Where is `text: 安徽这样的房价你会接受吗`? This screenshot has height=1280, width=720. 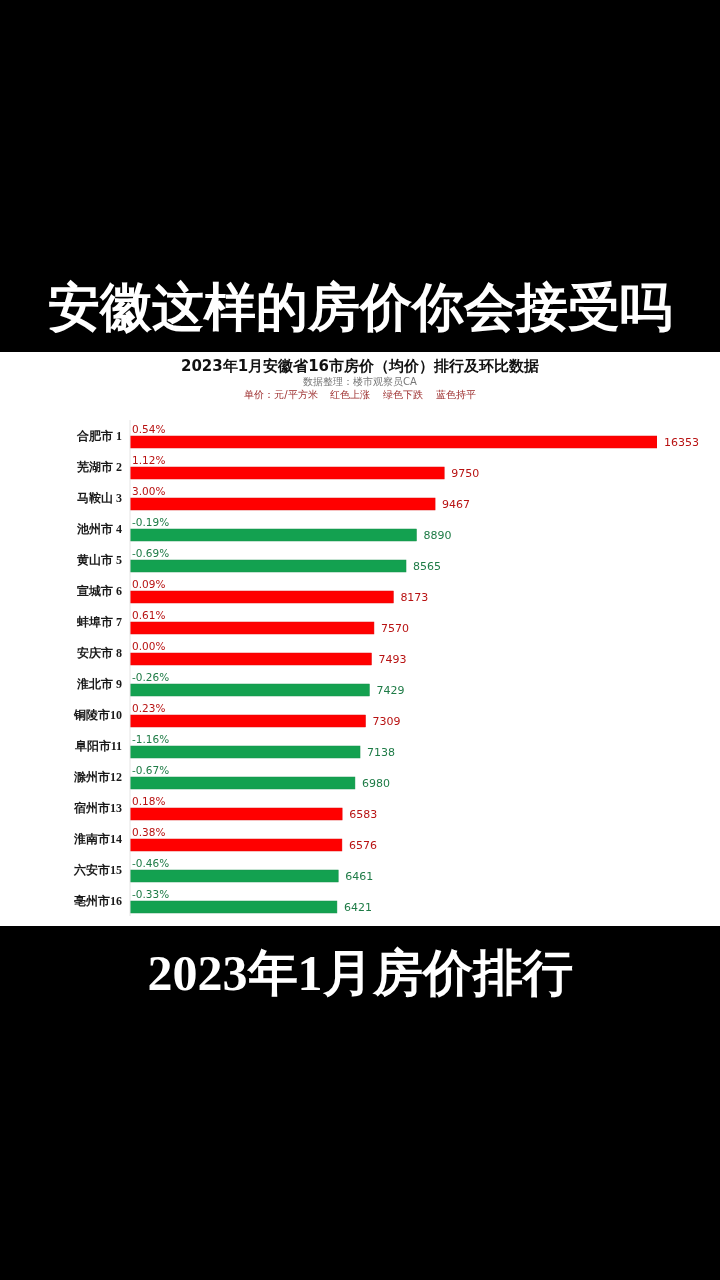
text: 安徽这样的房价你会接受吗 is located at coordinates (360, 307).